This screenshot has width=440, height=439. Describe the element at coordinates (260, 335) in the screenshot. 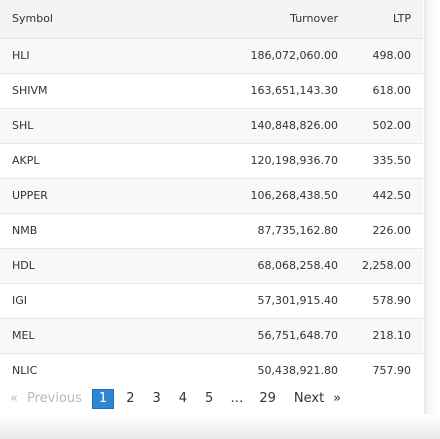

I see `turnover-cell: 56,751,648.70` at that location.